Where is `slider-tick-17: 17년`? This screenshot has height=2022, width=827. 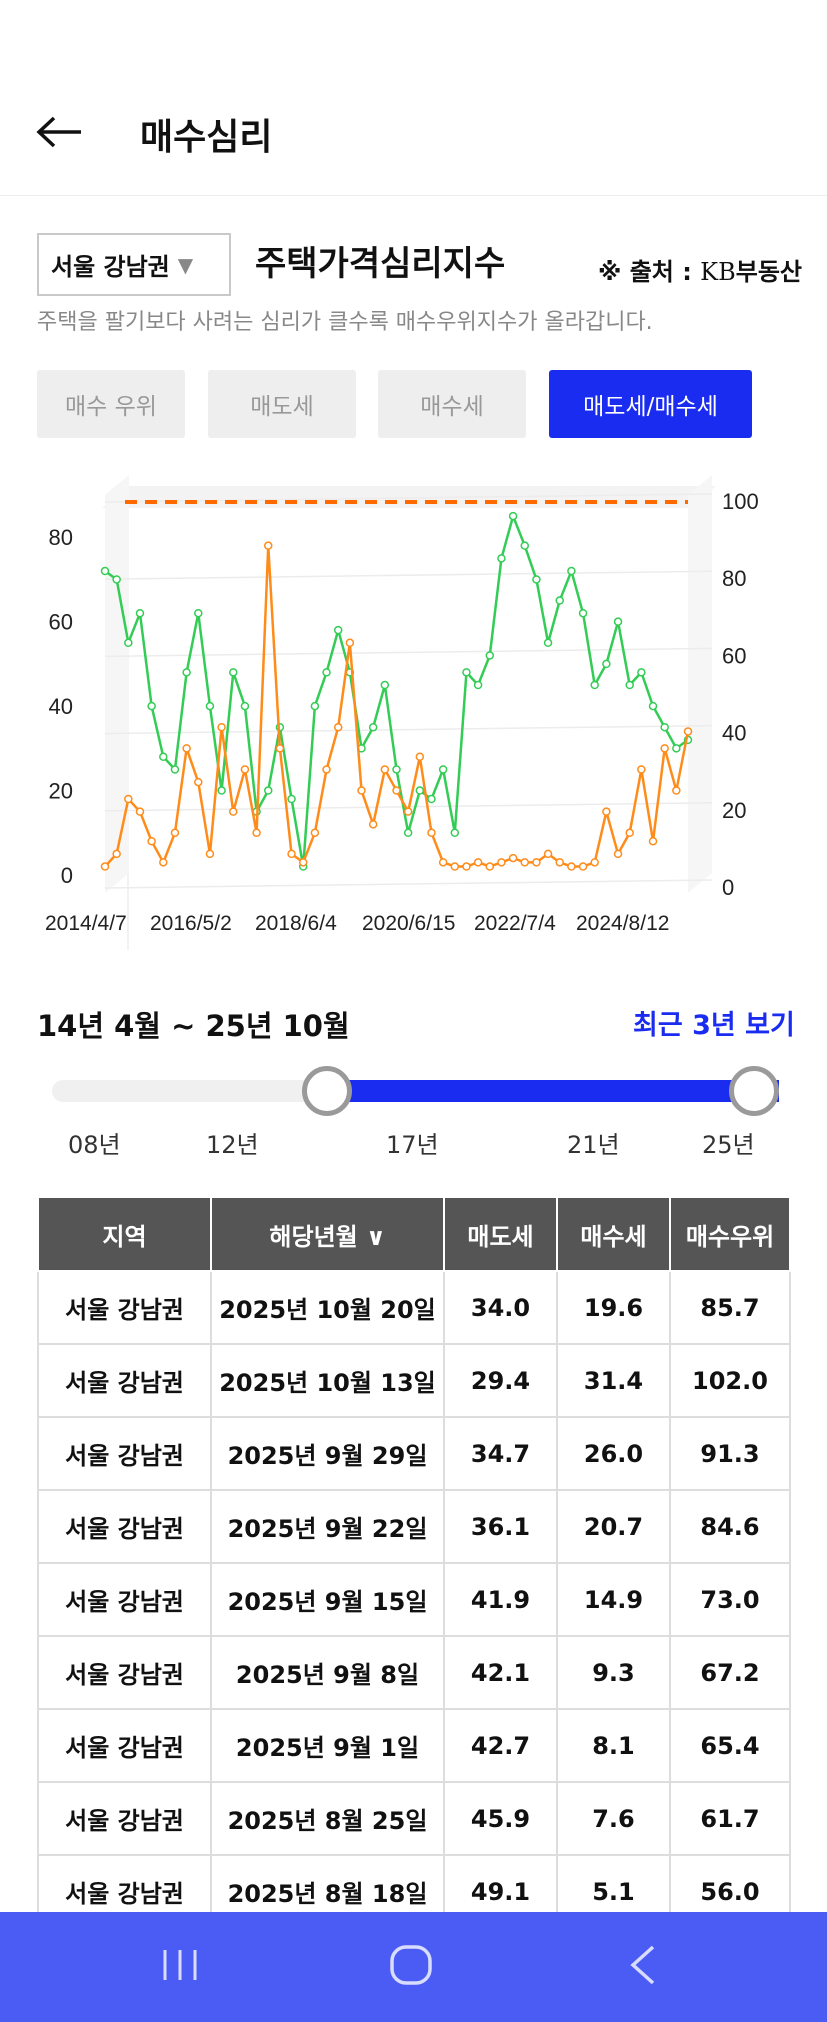 slider-tick-17: 17년 is located at coordinates (412, 1145).